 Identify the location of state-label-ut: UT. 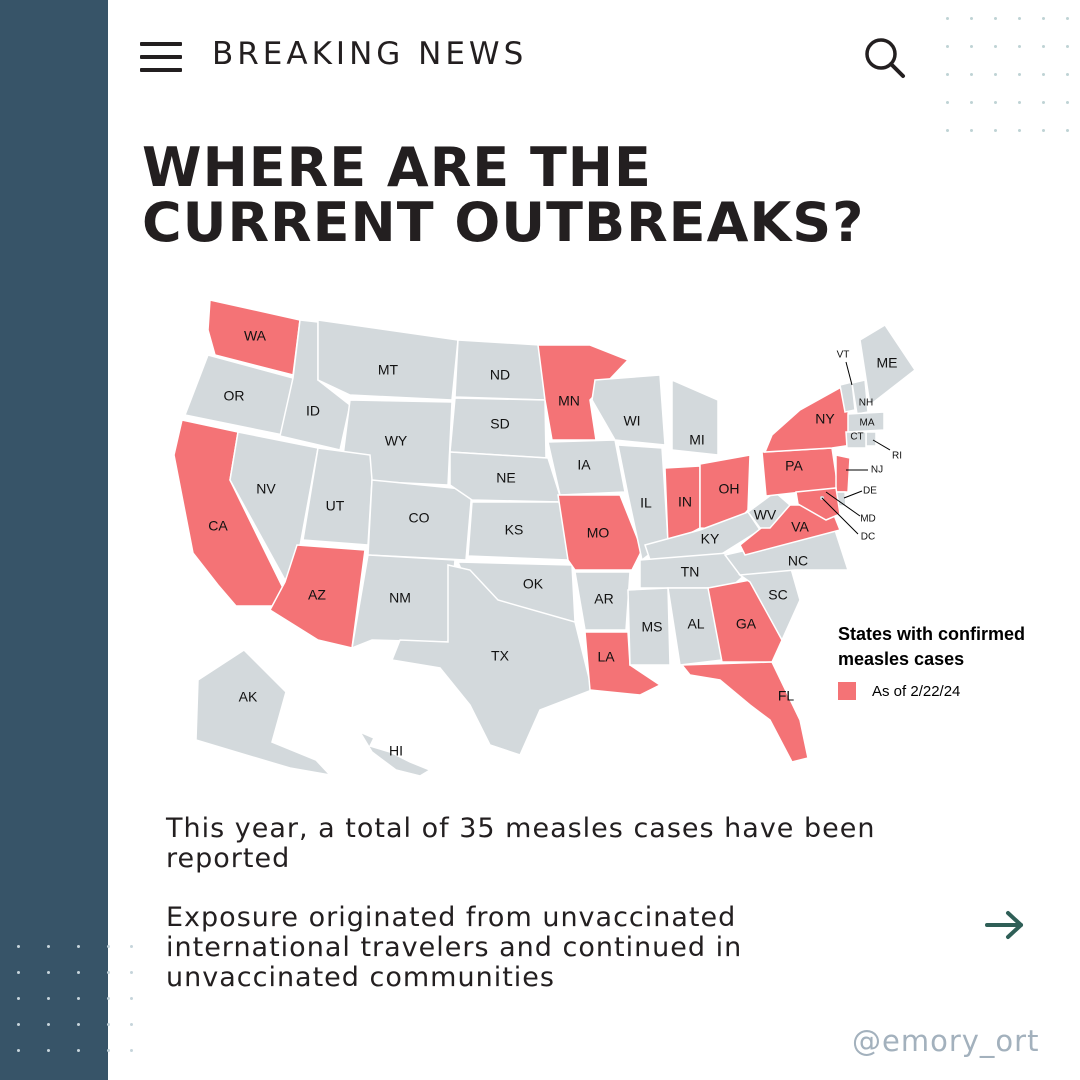
(335, 506).